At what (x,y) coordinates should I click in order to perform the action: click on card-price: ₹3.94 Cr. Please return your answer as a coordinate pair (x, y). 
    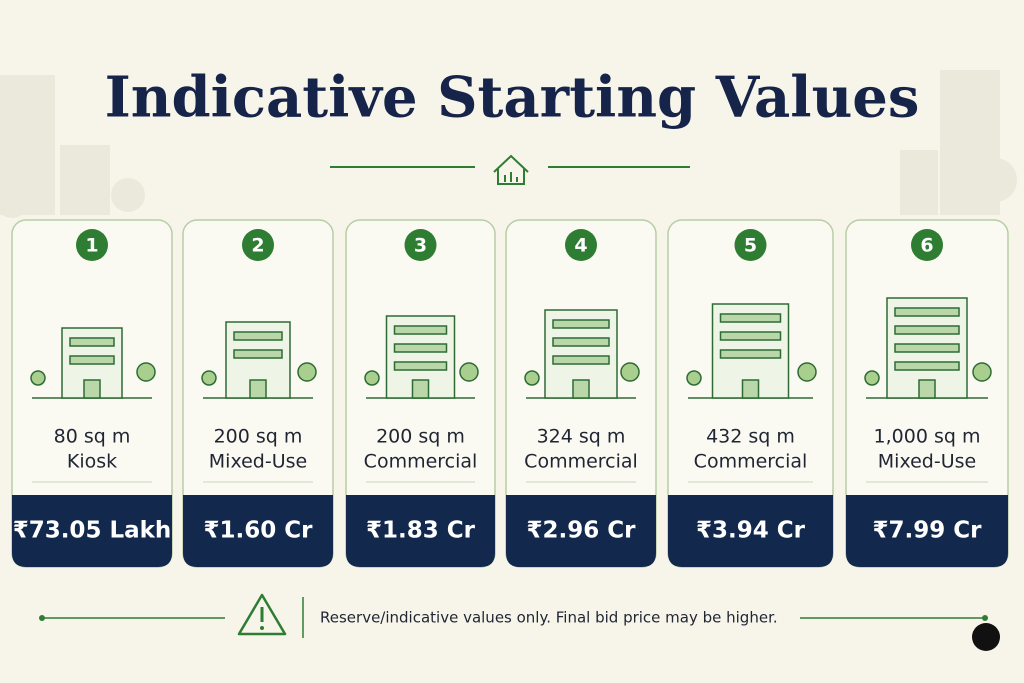
    Looking at the image, I should click on (751, 531).